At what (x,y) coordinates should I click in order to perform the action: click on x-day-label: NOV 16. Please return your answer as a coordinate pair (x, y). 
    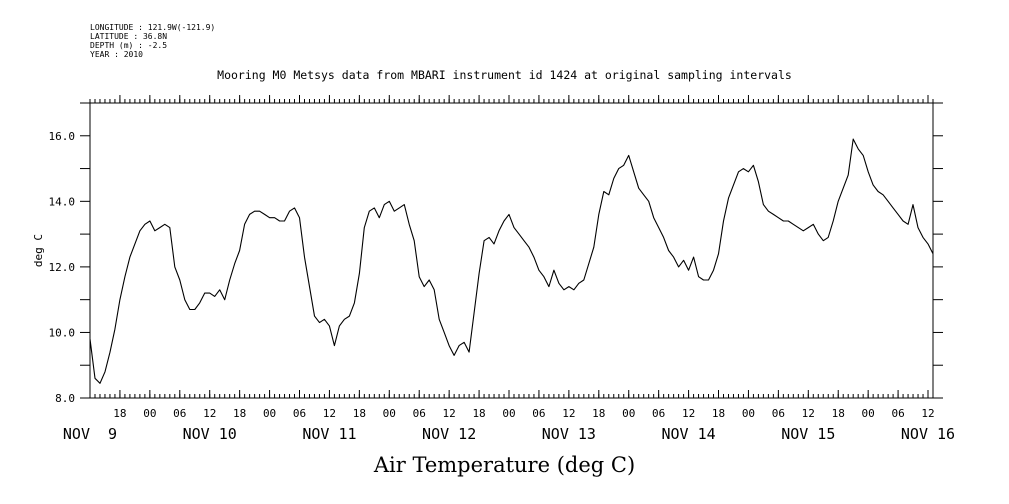
    Looking at the image, I should click on (928, 434).